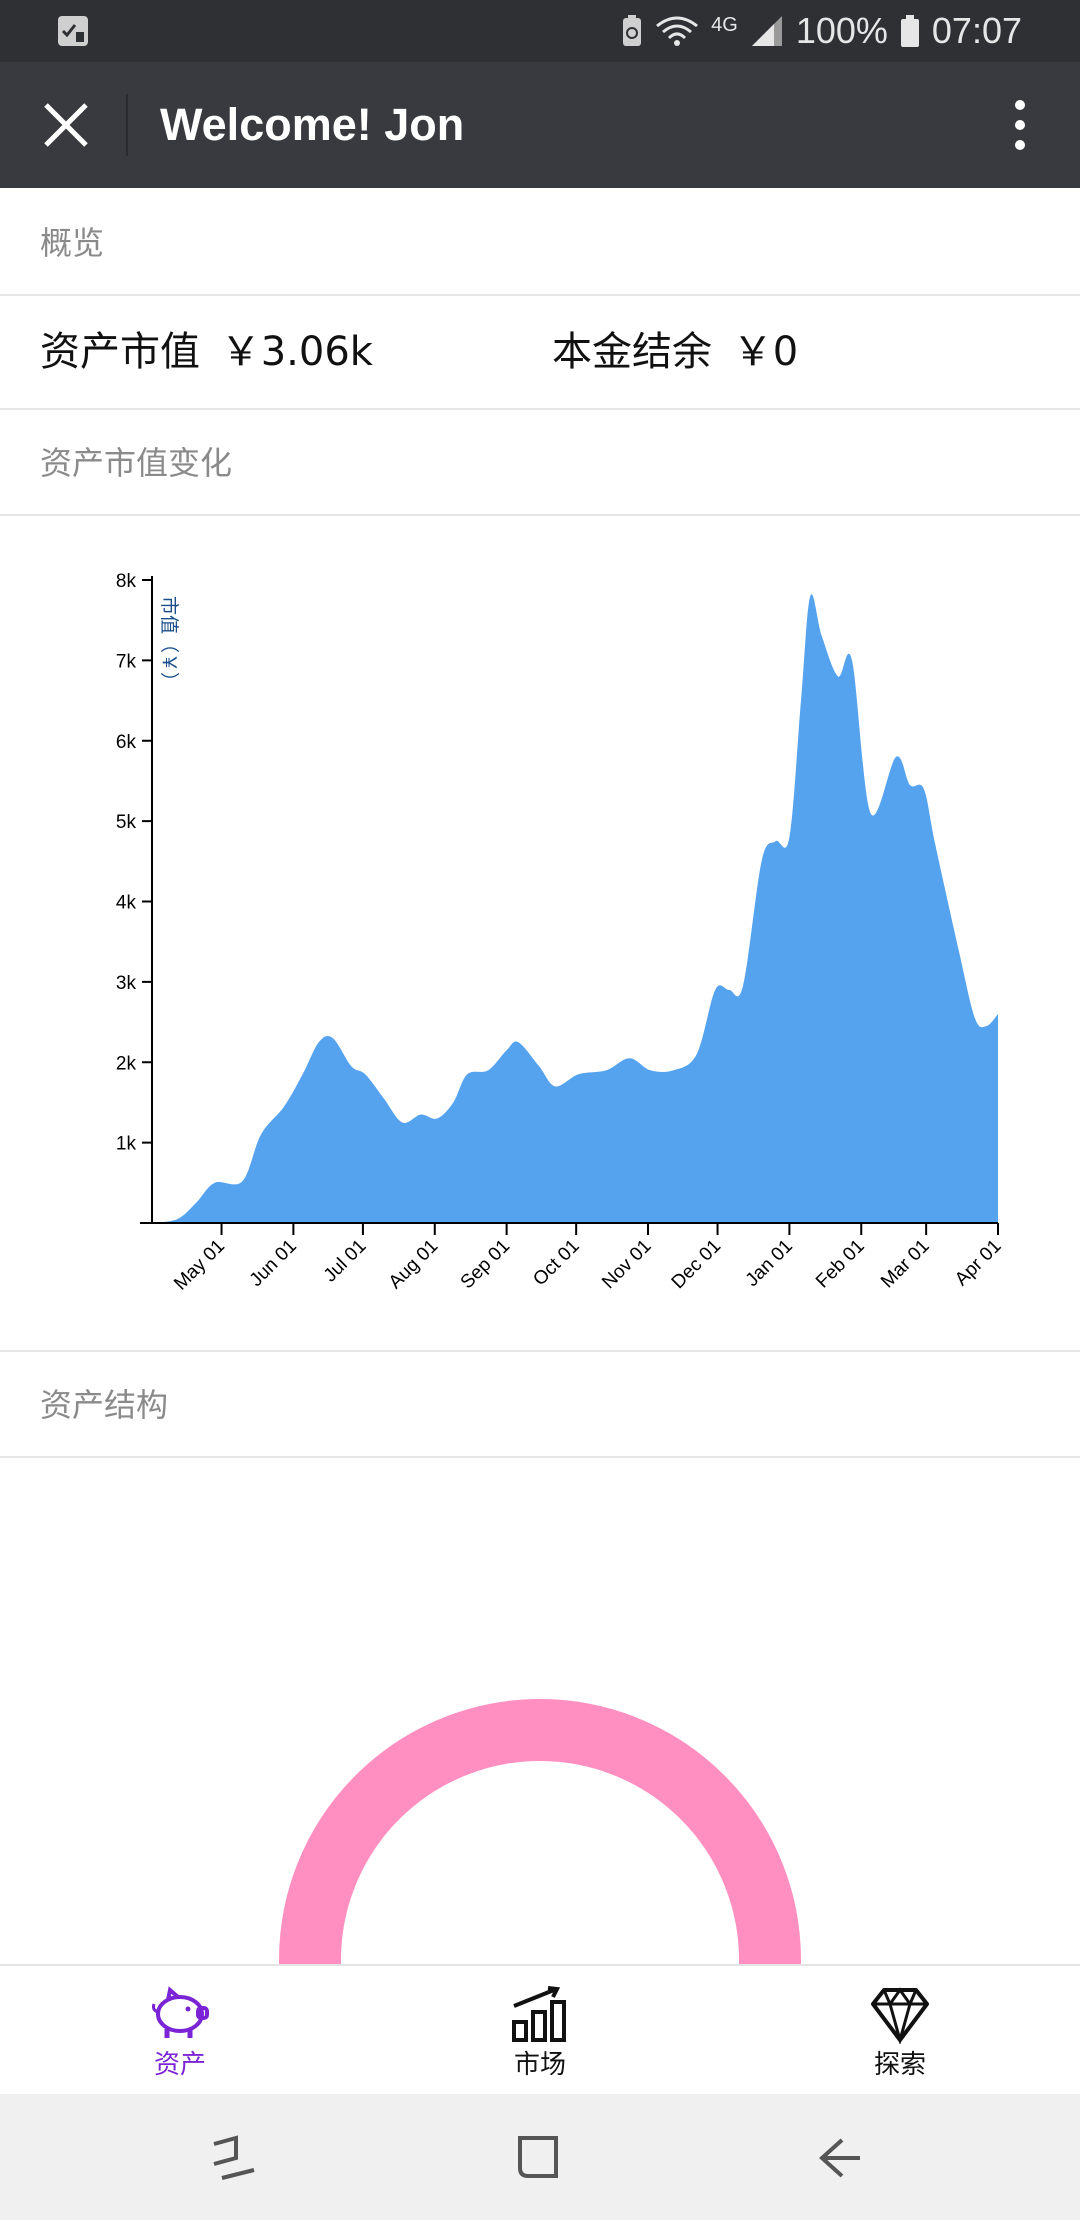 This screenshot has width=1080, height=2220. I want to click on nav-label-assets: 资产, so click(180, 2062).